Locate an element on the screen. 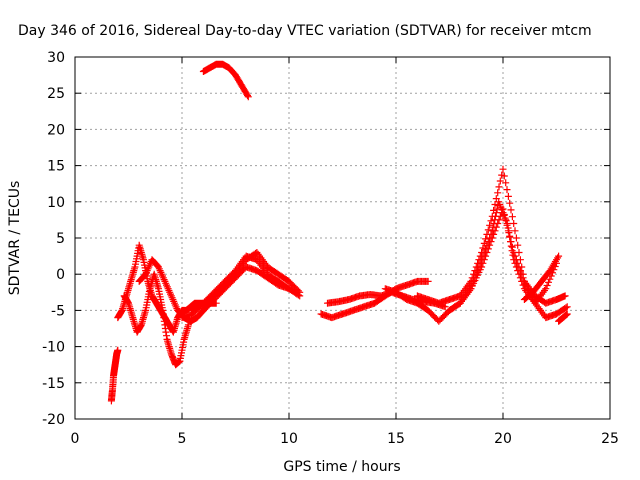  y-tick-label: -5 is located at coordinates (58, 311).